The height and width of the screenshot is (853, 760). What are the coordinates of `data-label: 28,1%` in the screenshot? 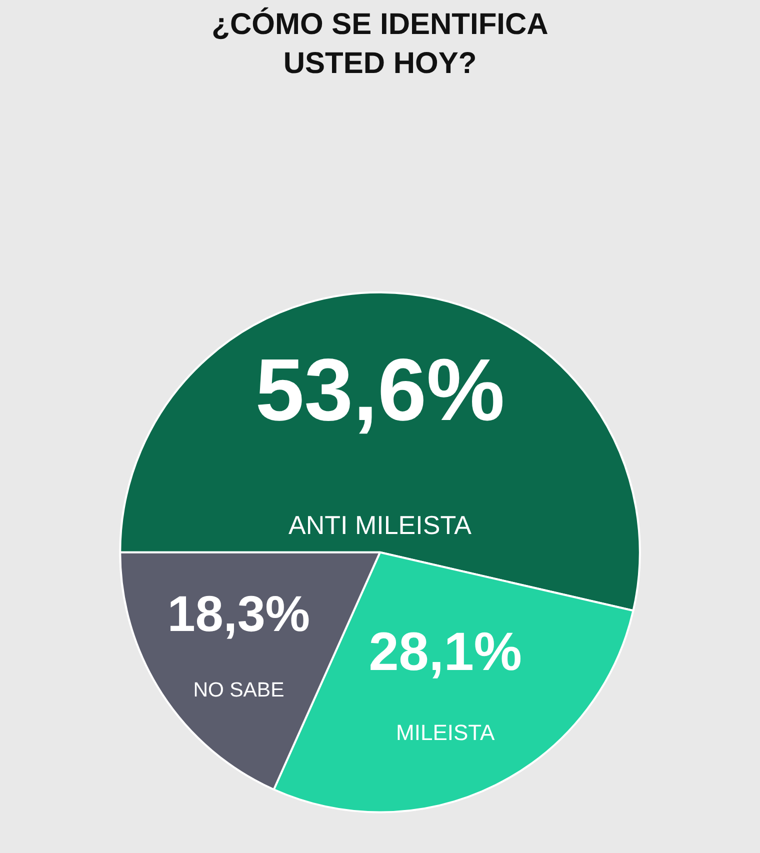 It's located at (445, 652).